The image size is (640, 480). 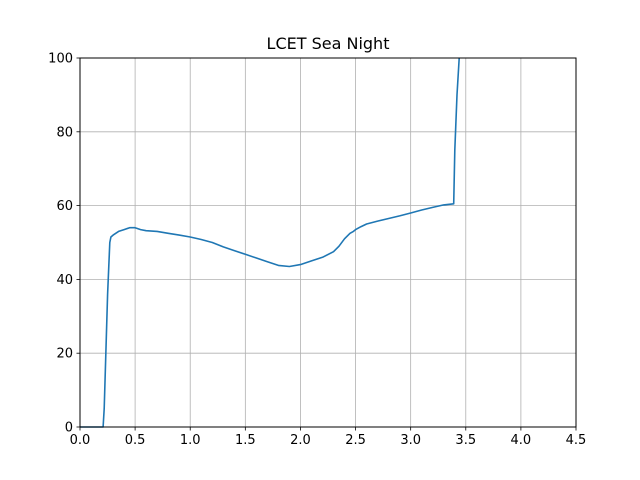 What do you see at coordinates (410, 440) in the screenshot?
I see `x-tick-label: 3.0` at bounding box center [410, 440].